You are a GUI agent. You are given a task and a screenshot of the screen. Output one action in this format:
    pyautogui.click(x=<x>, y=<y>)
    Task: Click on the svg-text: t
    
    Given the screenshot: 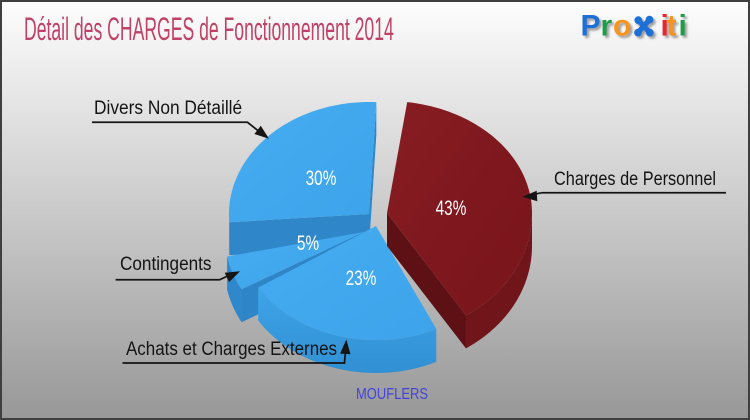 What is the action you would take?
    pyautogui.click(x=672, y=26)
    